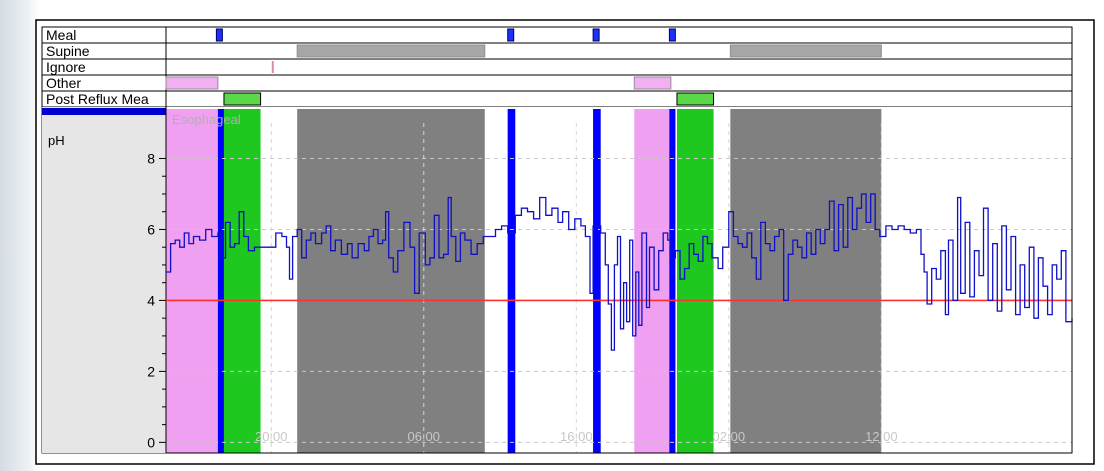 Image resolution: width=1104 pixels, height=471 pixels. Describe the element at coordinates (619, 35) in the screenshot. I see `track-row-meal` at that location.